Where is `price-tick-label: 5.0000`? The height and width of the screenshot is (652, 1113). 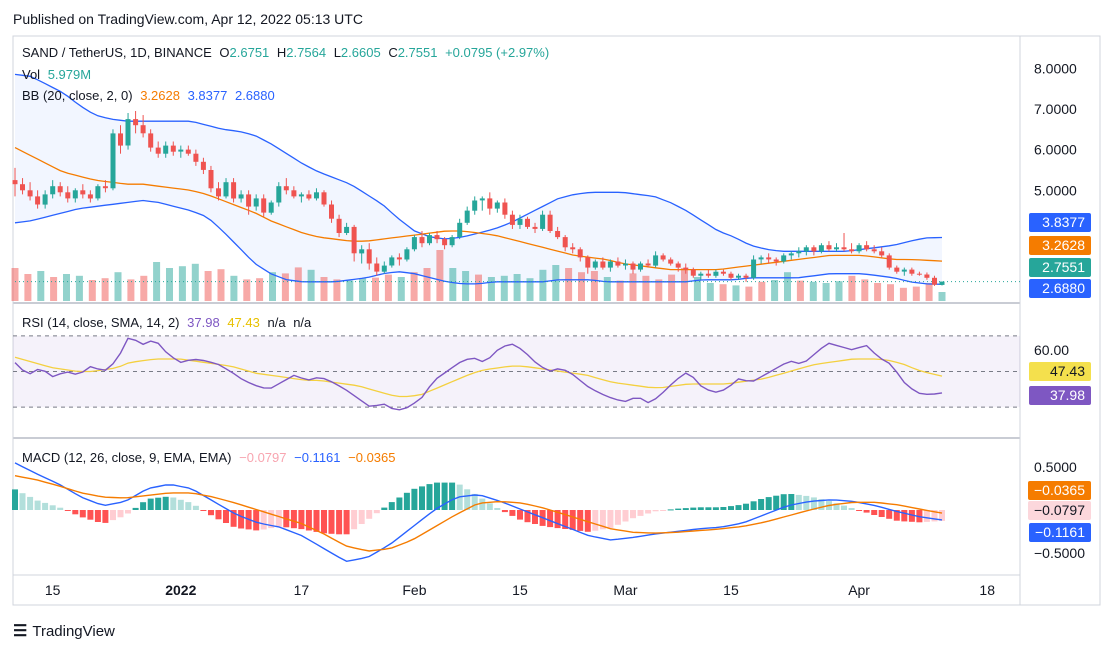 price-tick-label: 5.0000 is located at coordinates (1055, 190).